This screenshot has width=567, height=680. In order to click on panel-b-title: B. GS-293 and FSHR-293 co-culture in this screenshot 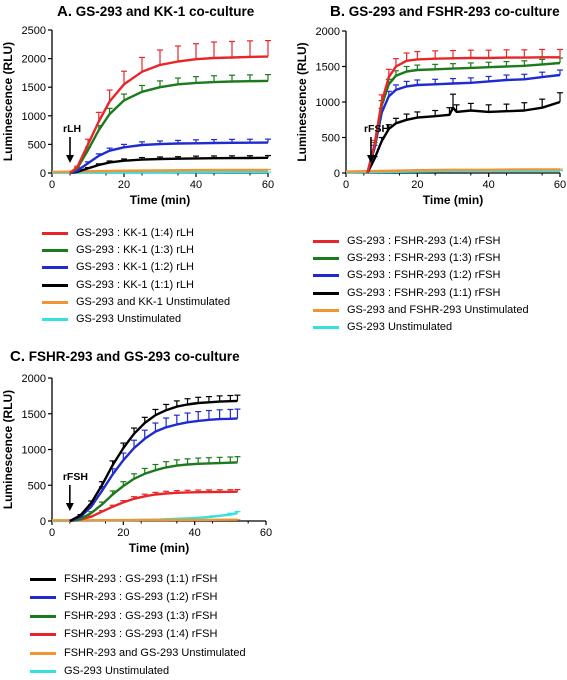, I will do `click(445, 11)`.